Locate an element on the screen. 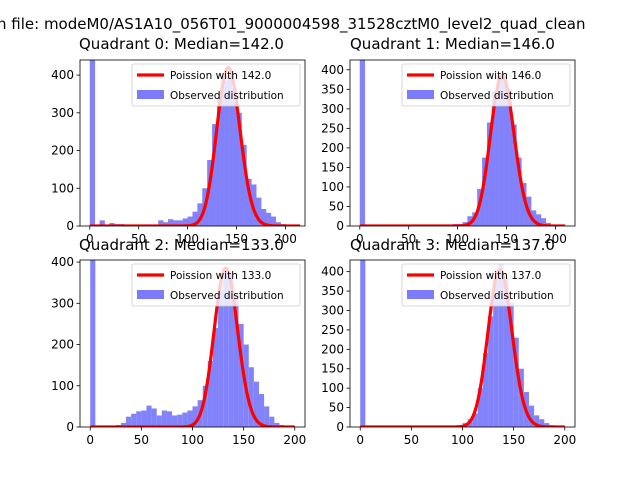 The width and height of the screenshot is (640, 480). y-tick-label: 250 is located at coordinates (332, 330).